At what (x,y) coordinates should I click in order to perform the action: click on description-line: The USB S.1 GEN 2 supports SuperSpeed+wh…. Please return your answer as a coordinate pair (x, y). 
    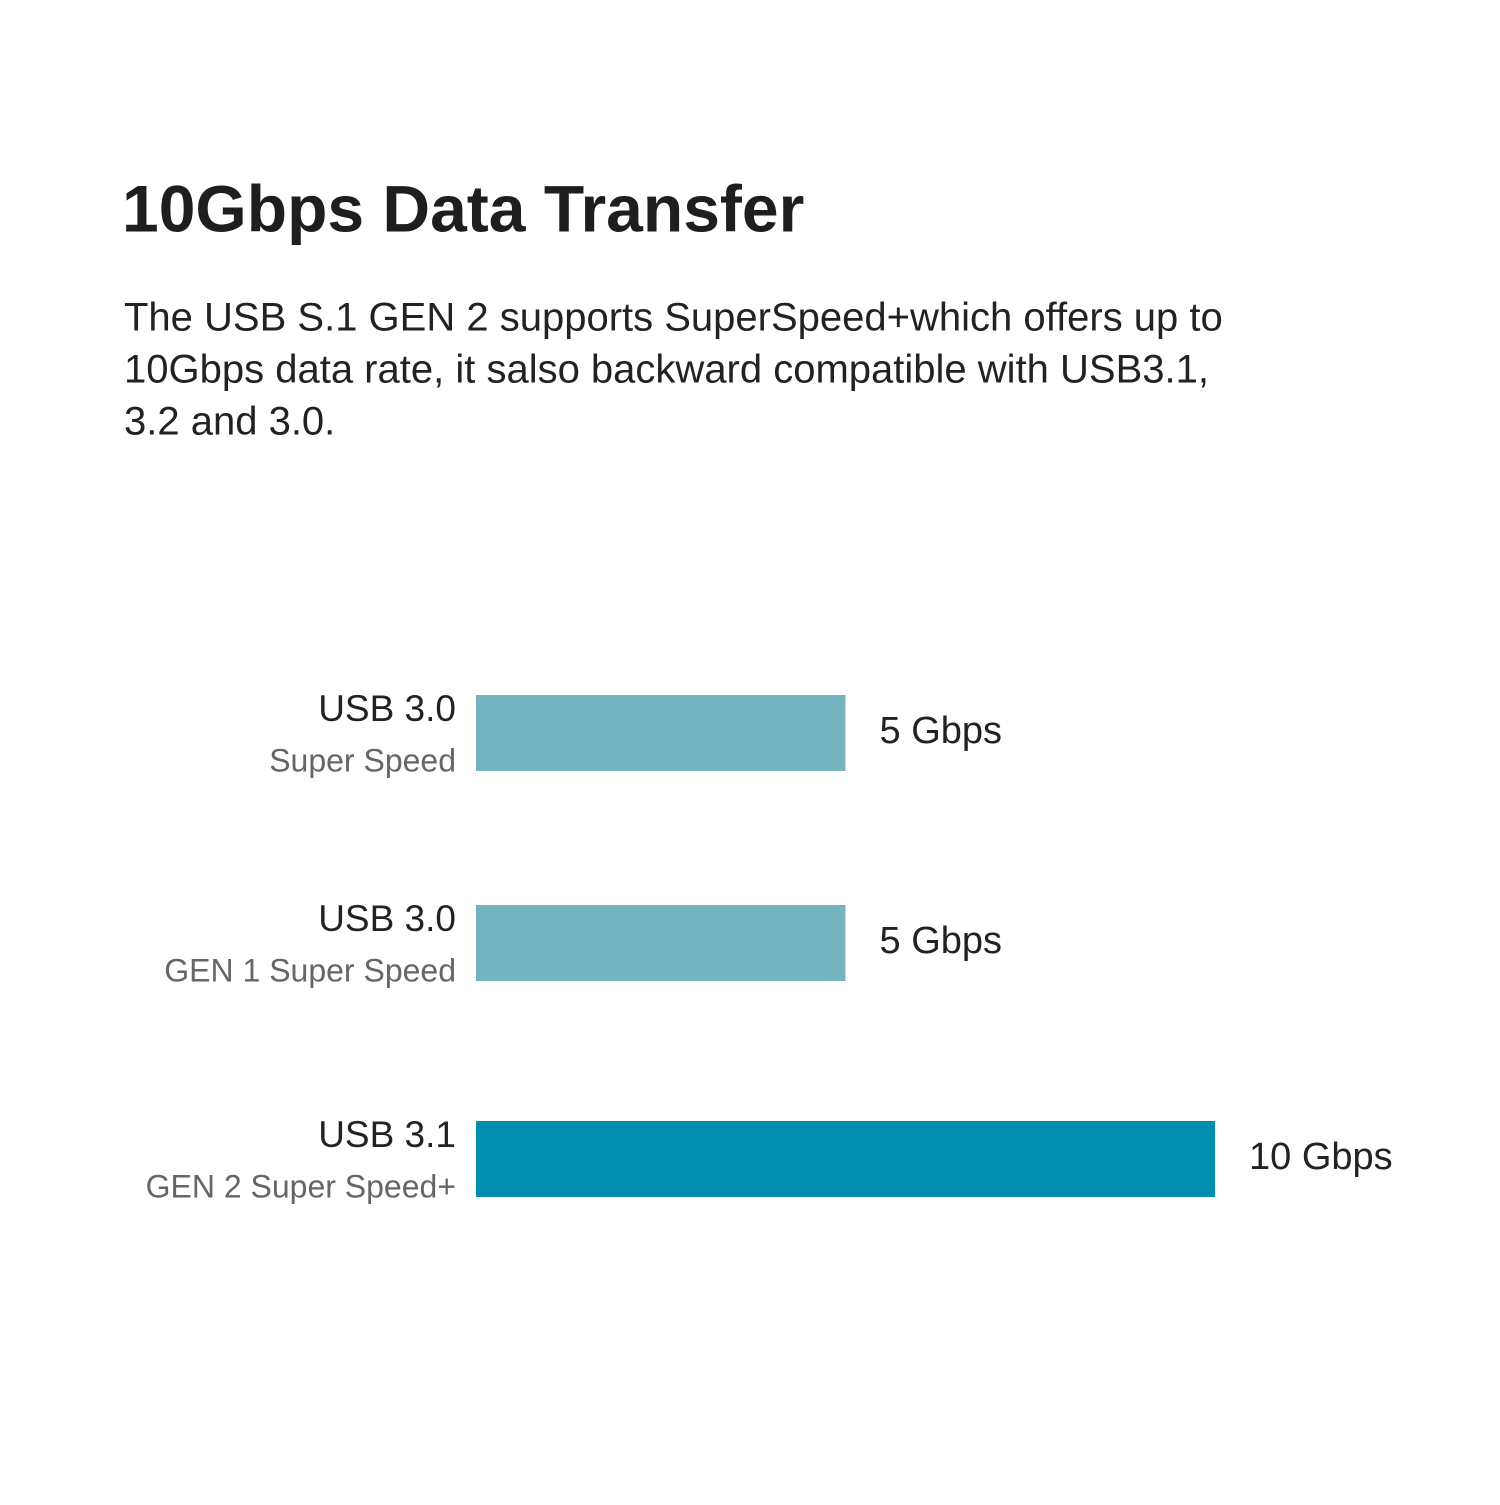
    Looking at the image, I should click on (673, 318).